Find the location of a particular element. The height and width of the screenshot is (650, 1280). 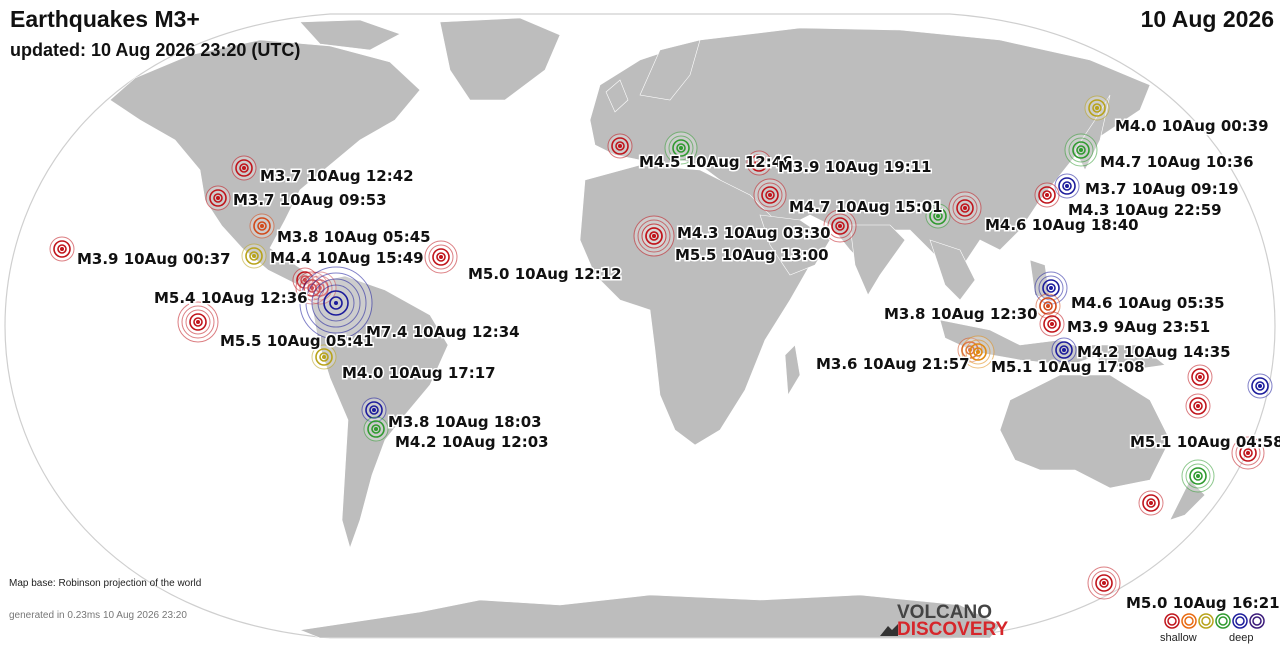

quake-label: M4.5 10Aug 12:46 is located at coordinates (716, 162).